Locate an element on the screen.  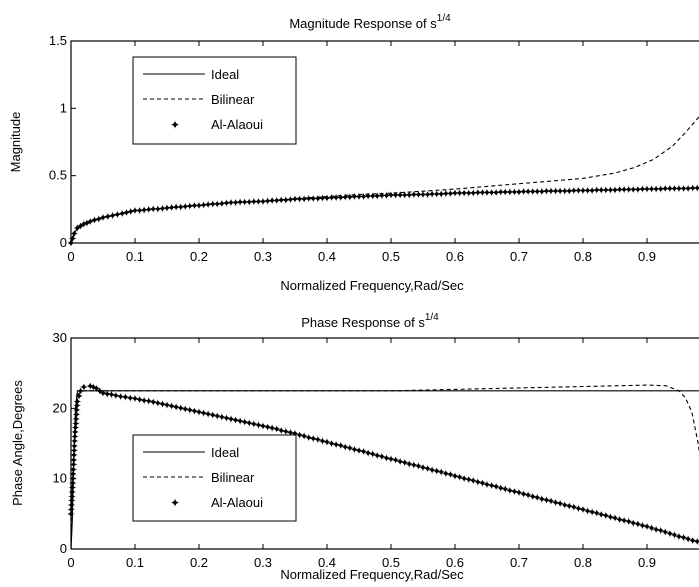
magnitude-legend-label-bilinear: Bilinear is located at coordinates (233, 99).